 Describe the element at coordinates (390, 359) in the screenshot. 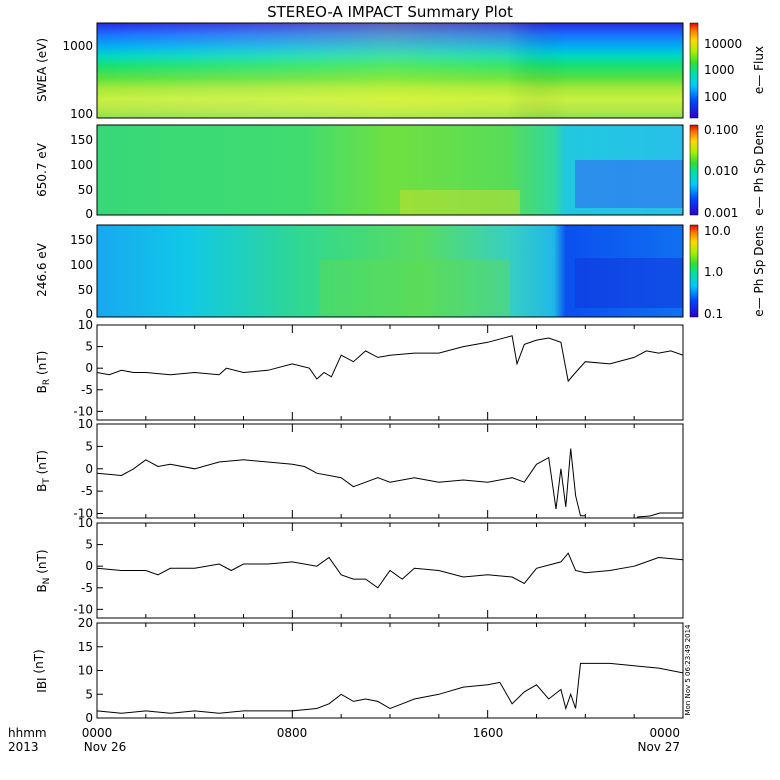

I see `br-series-line` at that location.